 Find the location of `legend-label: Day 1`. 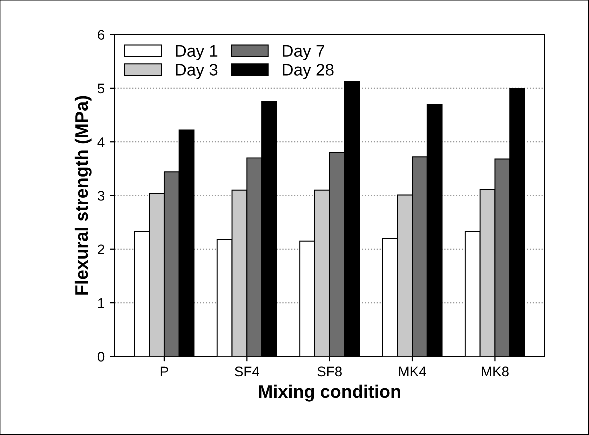

legend-label: Day 1 is located at coordinates (197, 52).